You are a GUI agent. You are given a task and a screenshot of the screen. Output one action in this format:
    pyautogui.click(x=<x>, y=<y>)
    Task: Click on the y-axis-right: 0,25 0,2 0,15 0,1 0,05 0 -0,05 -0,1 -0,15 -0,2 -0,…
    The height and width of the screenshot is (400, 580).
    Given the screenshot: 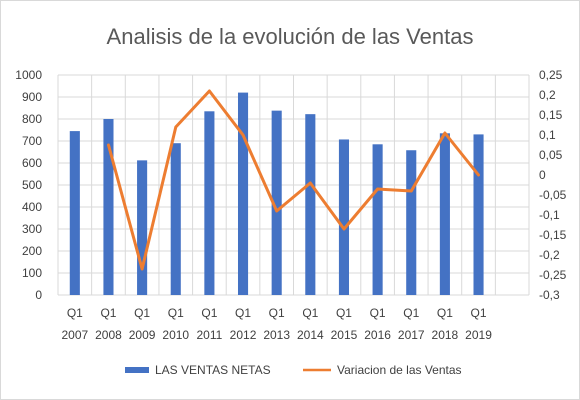 What is the action you would take?
    pyautogui.click(x=553, y=185)
    